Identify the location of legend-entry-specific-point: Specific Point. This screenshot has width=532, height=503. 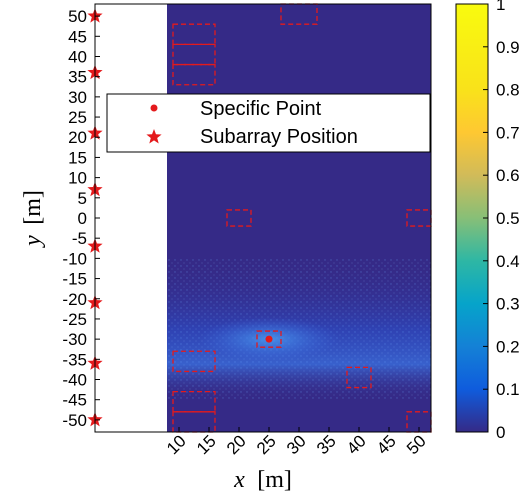
(261, 109).